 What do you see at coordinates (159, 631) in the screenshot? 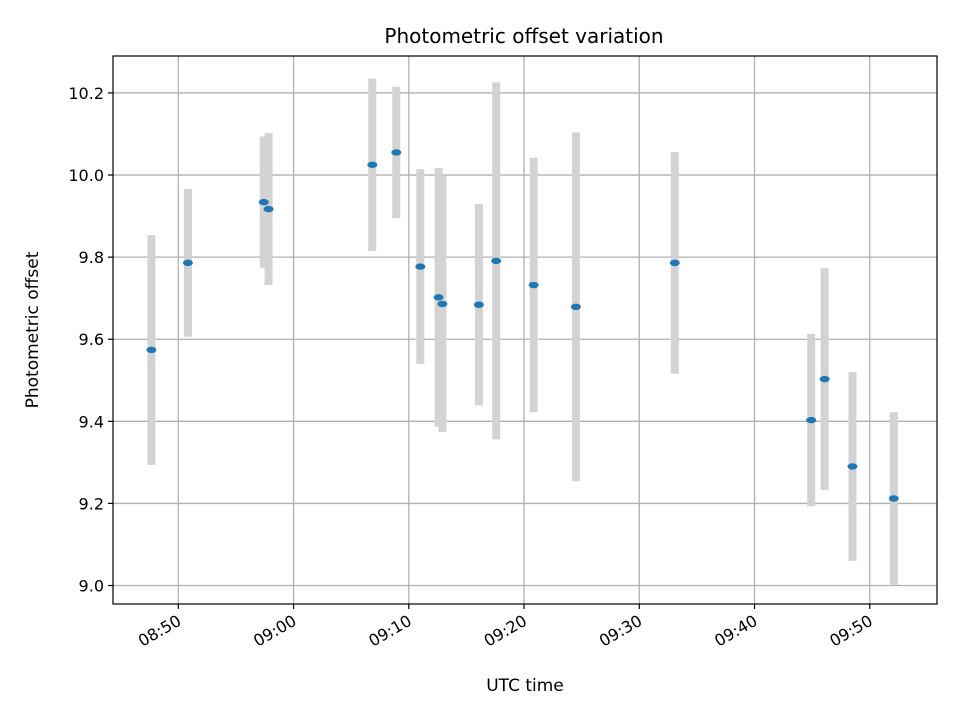
I see `x-tick-label: 08:50` at bounding box center [159, 631].